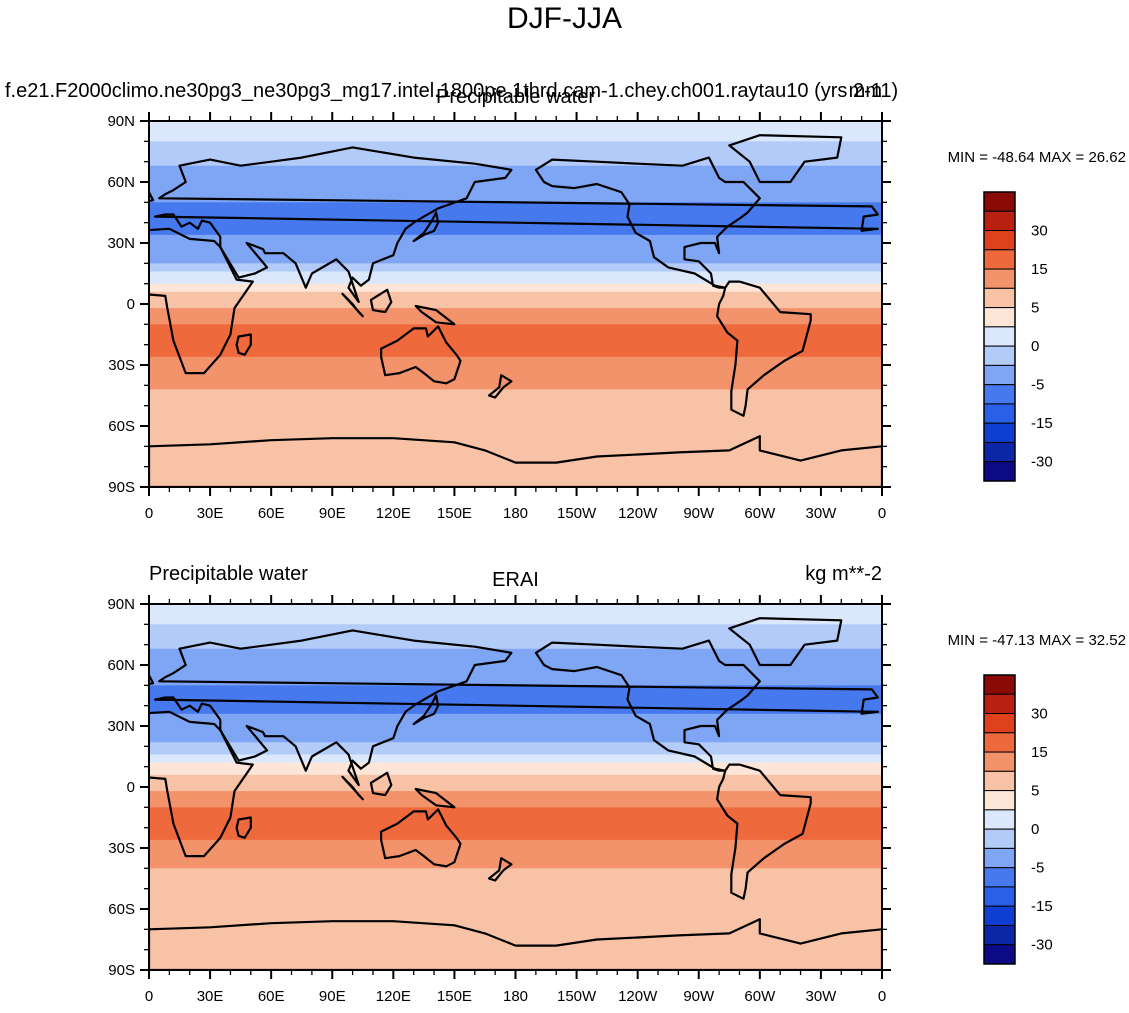  What do you see at coordinates (421, 838) in the screenshot?
I see `coastline-australia` at bounding box center [421, 838].